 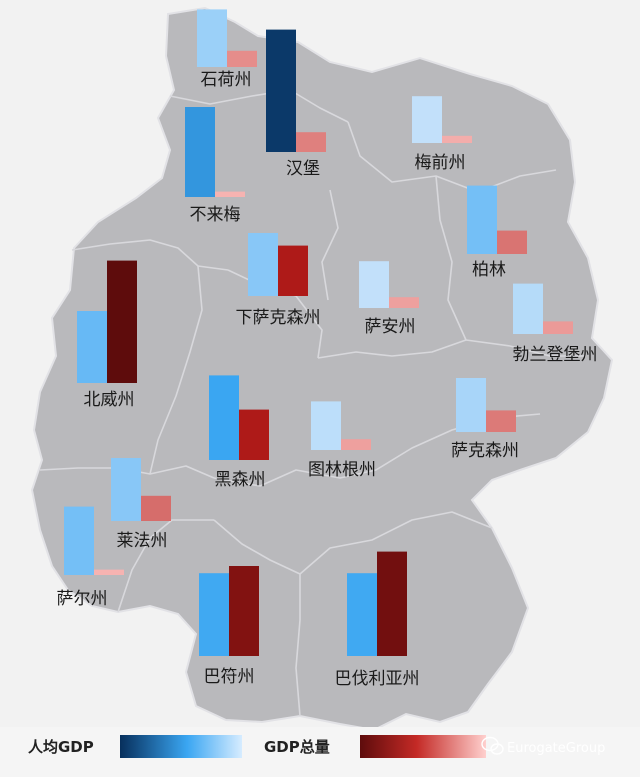 What do you see at coordinates (82, 599) in the screenshot?
I see `state-label-13: 萨尔州` at bounding box center [82, 599].